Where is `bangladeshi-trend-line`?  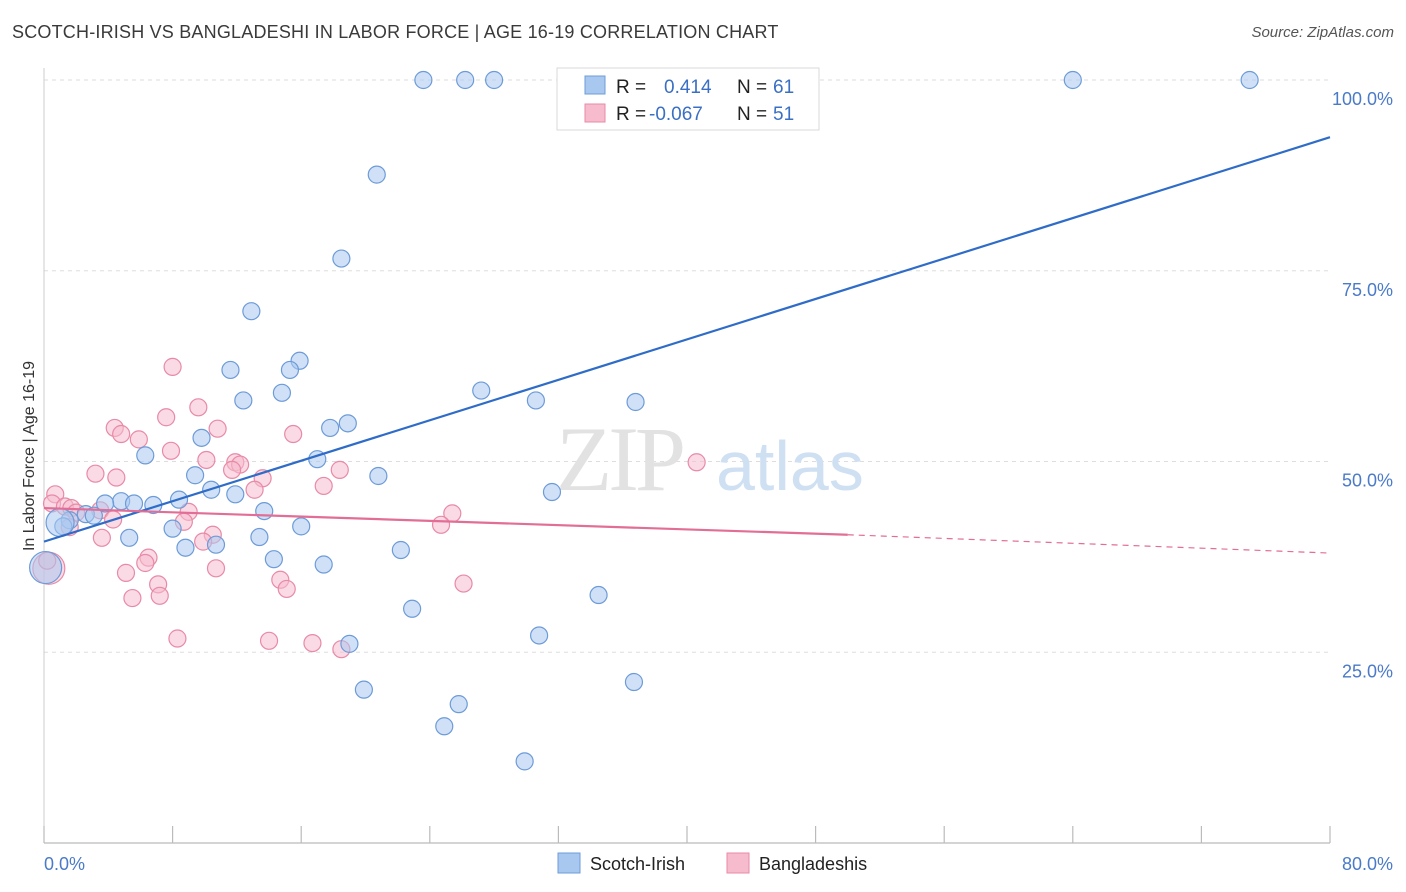
bangladeshi-trend-line is located at coordinates (445, 521).